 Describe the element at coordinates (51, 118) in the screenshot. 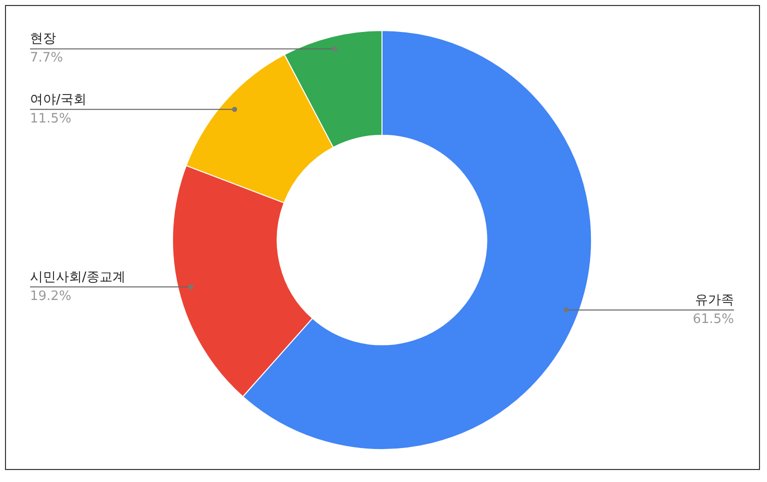

I see `data-label: 11.5%` at that location.